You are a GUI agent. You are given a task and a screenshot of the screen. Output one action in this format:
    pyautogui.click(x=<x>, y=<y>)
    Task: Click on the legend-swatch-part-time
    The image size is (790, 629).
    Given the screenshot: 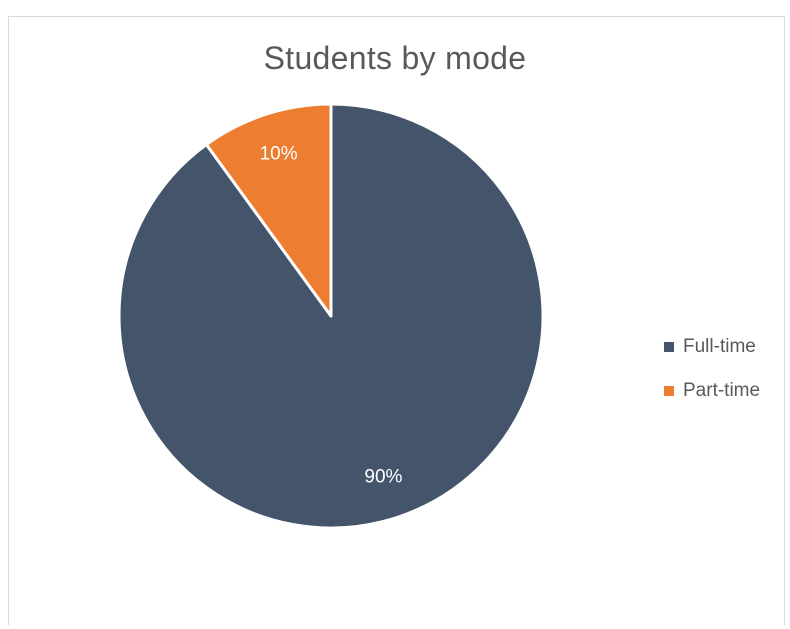 What is the action you would take?
    pyautogui.click(x=669, y=391)
    